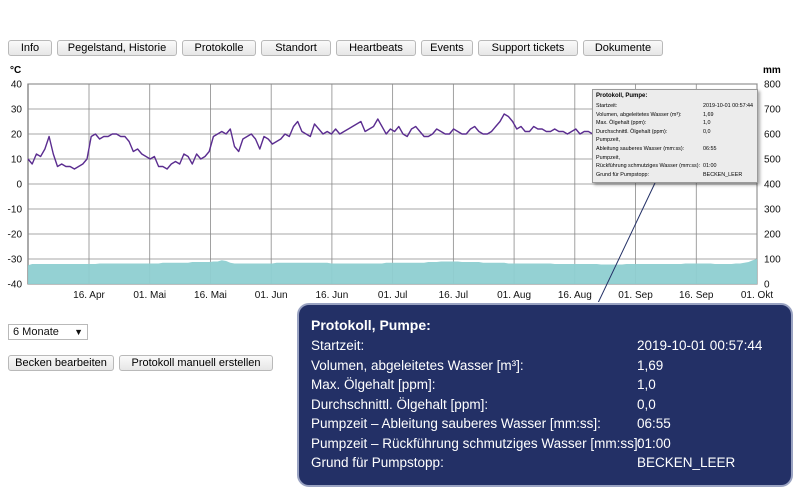 The width and height of the screenshot is (800, 493). I want to click on chart-tooltip-value: 01:00, so click(710, 166).